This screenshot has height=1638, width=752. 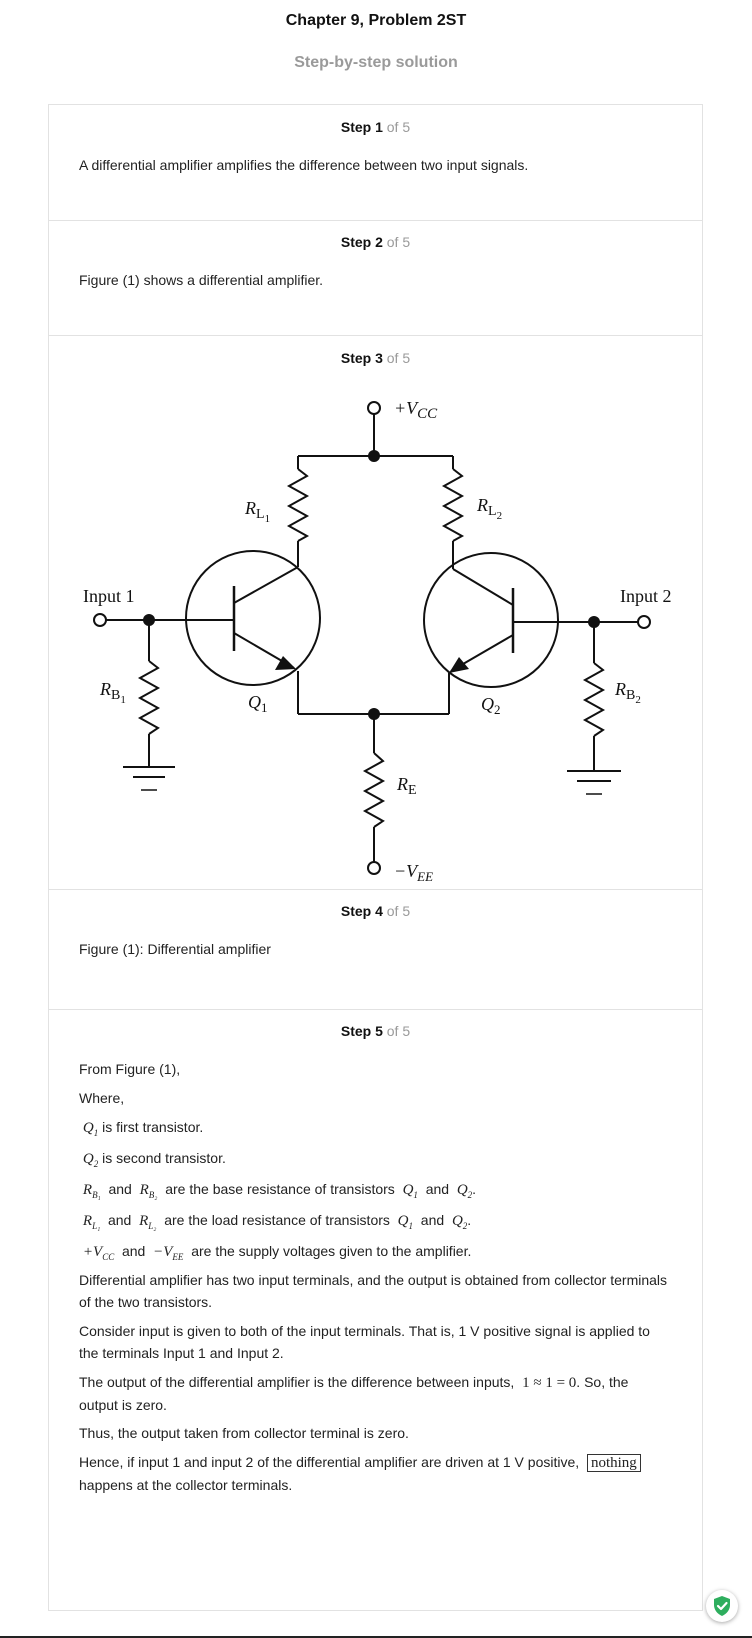 What do you see at coordinates (361, 911) in the screenshot?
I see `step-number: Step 4` at bounding box center [361, 911].